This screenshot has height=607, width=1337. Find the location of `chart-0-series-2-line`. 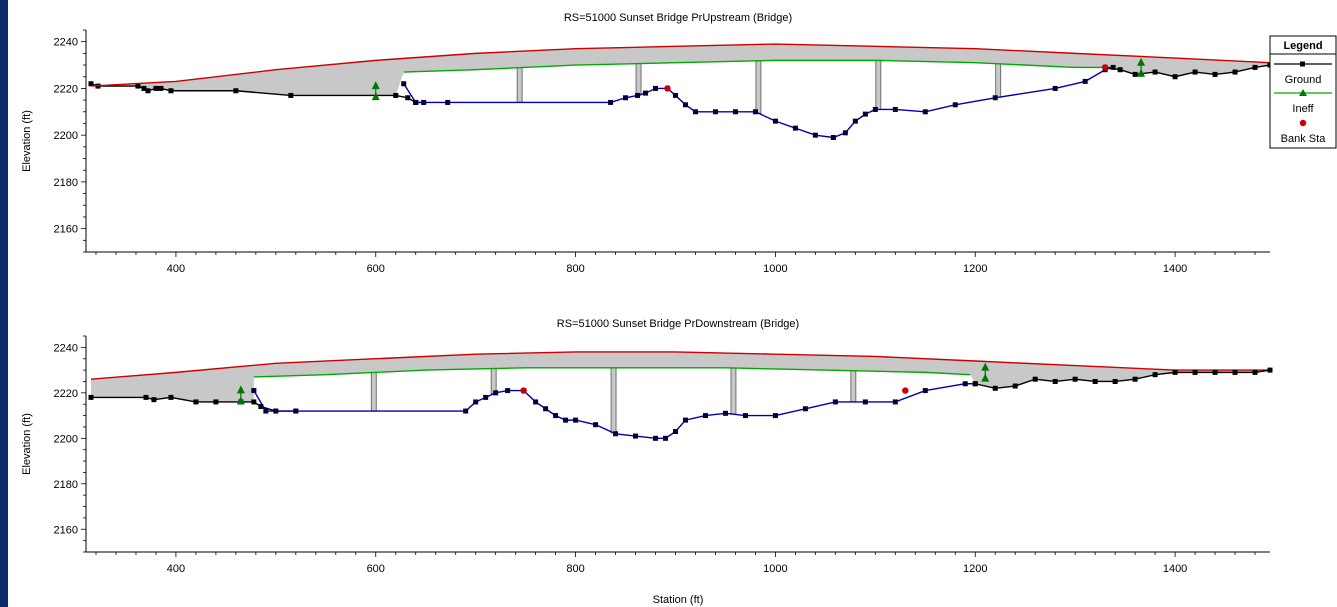

chart-0-series-2-line is located at coordinates (759, 66).